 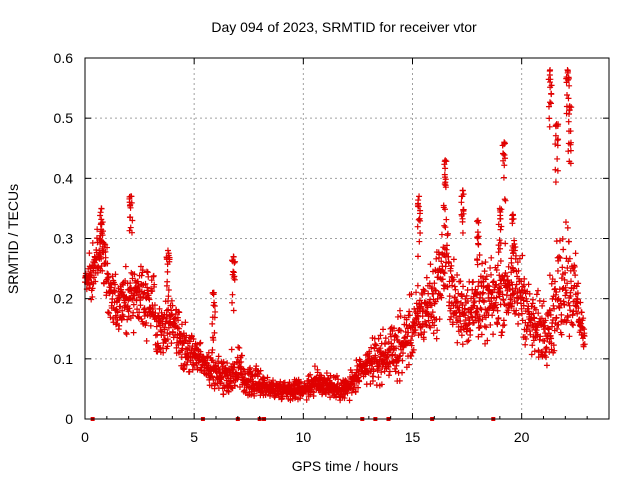 What do you see at coordinates (413, 437) in the screenshot?
I see `x-tick-label: 15` at bounding box center [413, 437].